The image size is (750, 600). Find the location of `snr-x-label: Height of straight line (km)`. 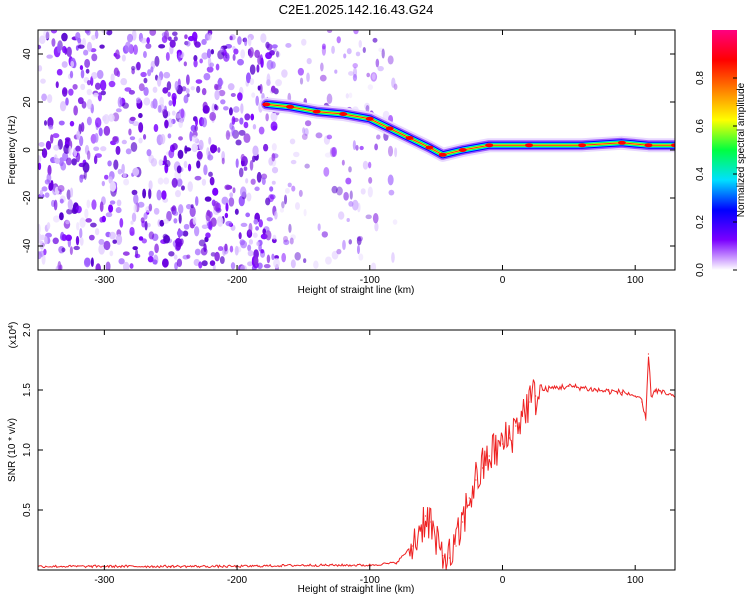

snr-x-label: Height of straight line (km) is located at coordinates (356, 589).